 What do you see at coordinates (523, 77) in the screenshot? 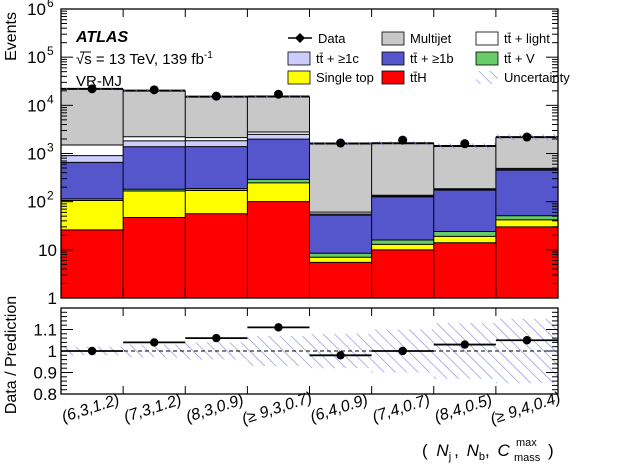
I see `legend-entry-uncertainty: Uncertainty` at bounding box center [523, 77].